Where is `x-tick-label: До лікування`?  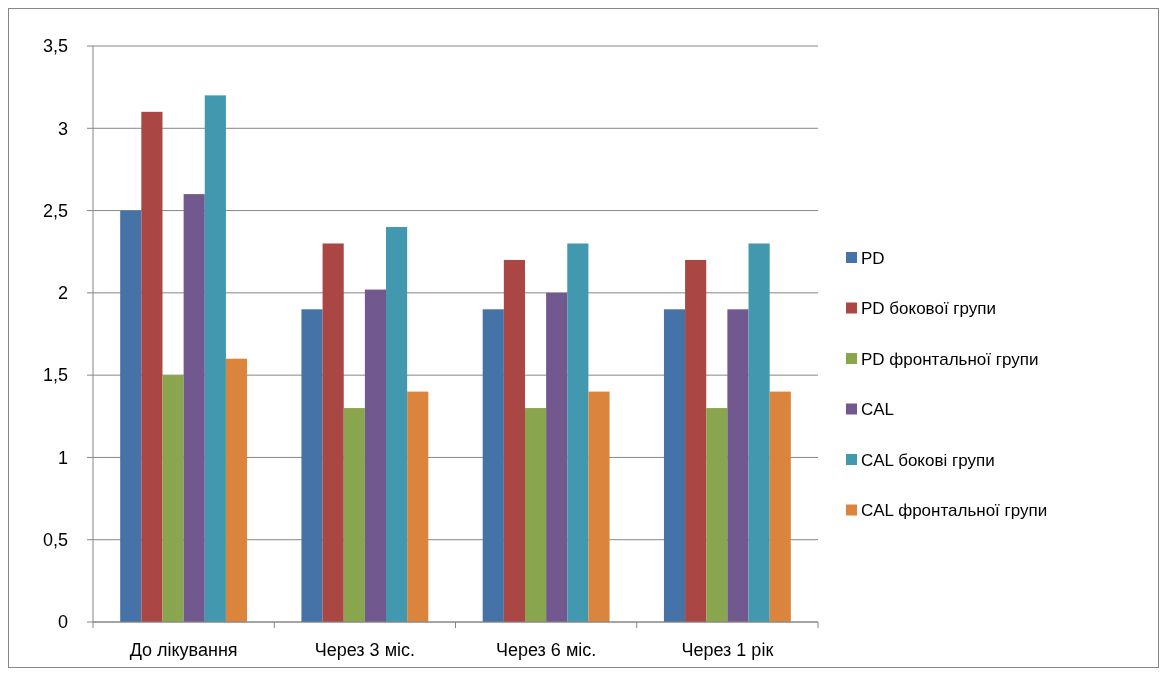 x-tick-label: До лікування is located at coordinates (183, 650).